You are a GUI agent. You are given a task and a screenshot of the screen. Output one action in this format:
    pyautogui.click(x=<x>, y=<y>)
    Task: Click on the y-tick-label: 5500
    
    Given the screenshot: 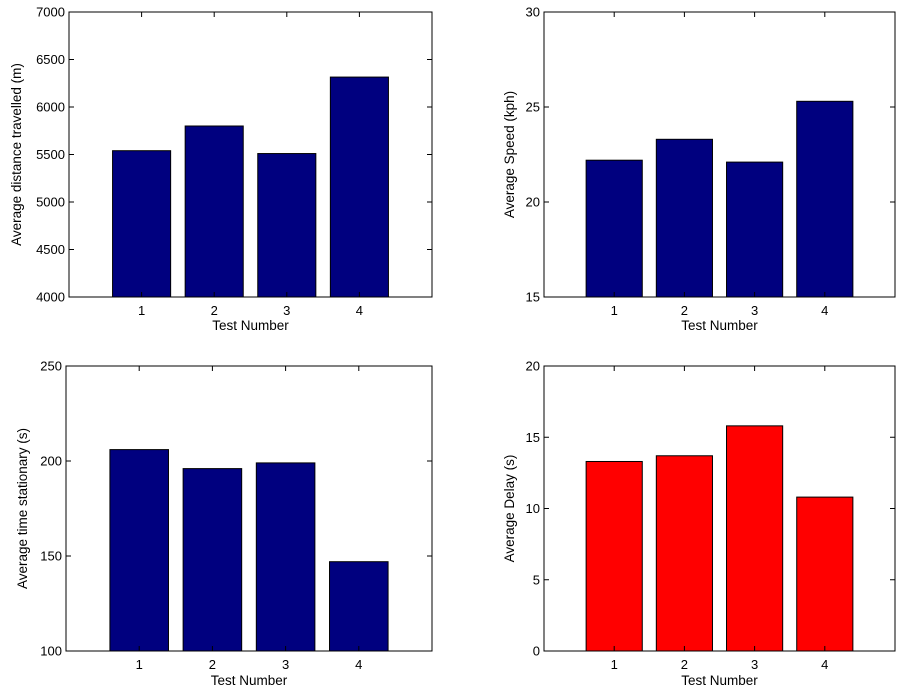 What is the action you would take?
    pyautogui.click(x=50, y=154)
    